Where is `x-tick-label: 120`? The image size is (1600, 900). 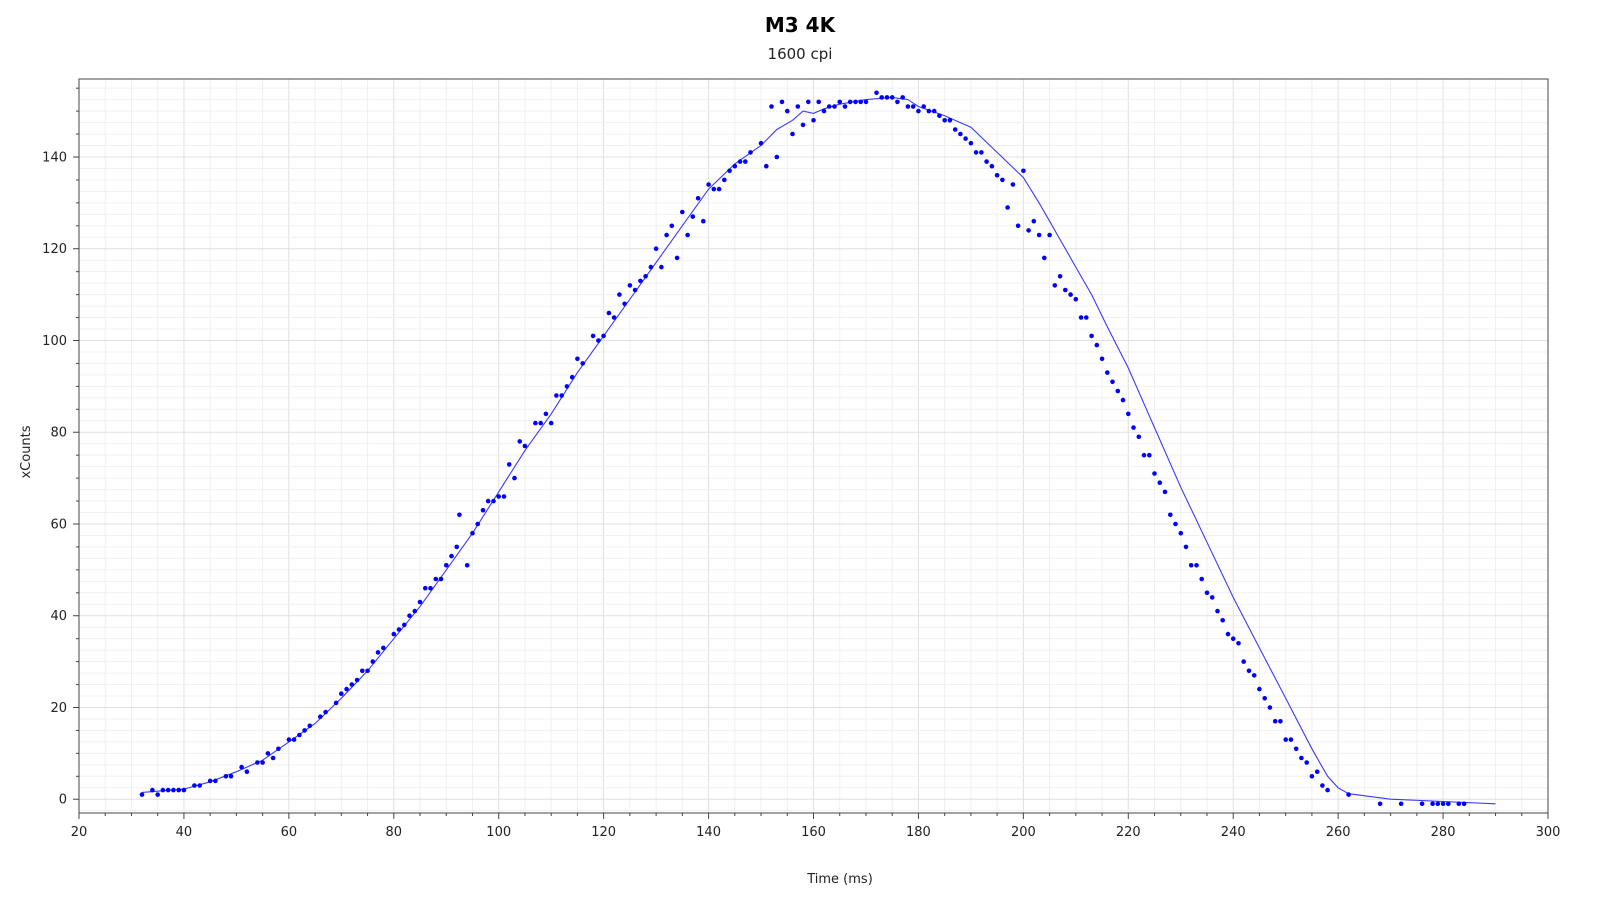 x-tick-label: 120 is located at coordinates (603, 832).